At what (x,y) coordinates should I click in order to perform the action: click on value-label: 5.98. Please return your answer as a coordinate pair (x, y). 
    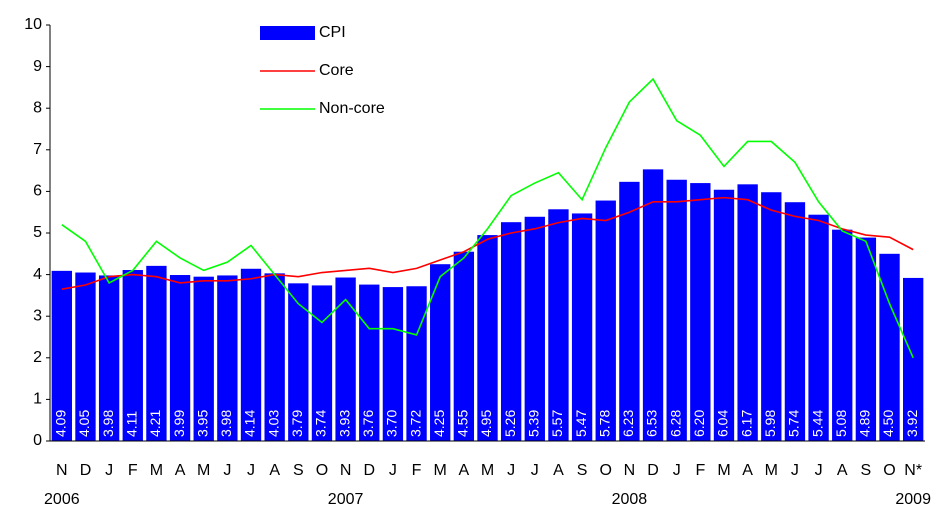
    Looking at the image, I should click on (770, 423).